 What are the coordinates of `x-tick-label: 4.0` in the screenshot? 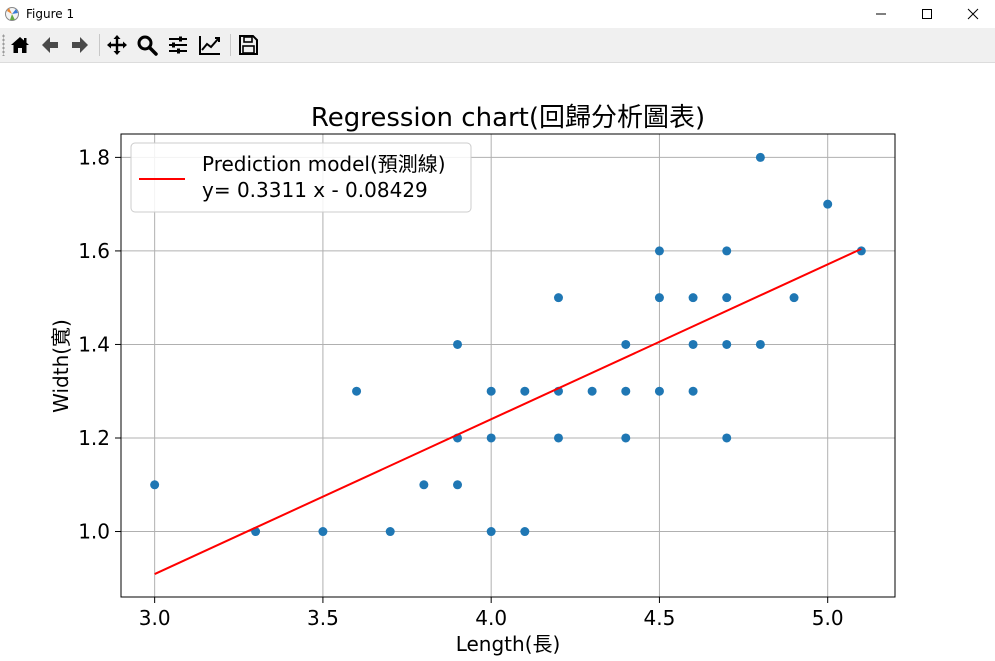 It's located at (491, 618).